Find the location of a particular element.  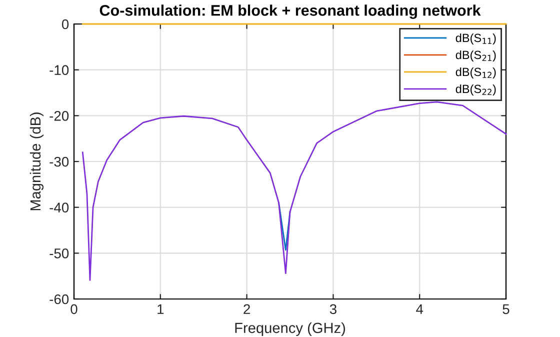

y-tick-label: -30 is located at coordinates (59, 161).